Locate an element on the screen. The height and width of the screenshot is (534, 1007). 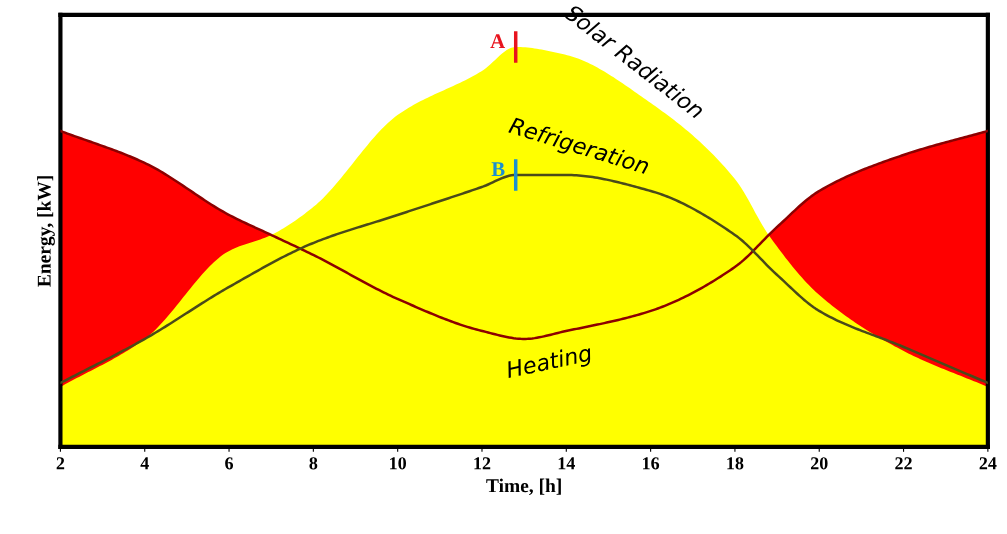
x-tick-label: 18 is located at coordinates (735, 463).